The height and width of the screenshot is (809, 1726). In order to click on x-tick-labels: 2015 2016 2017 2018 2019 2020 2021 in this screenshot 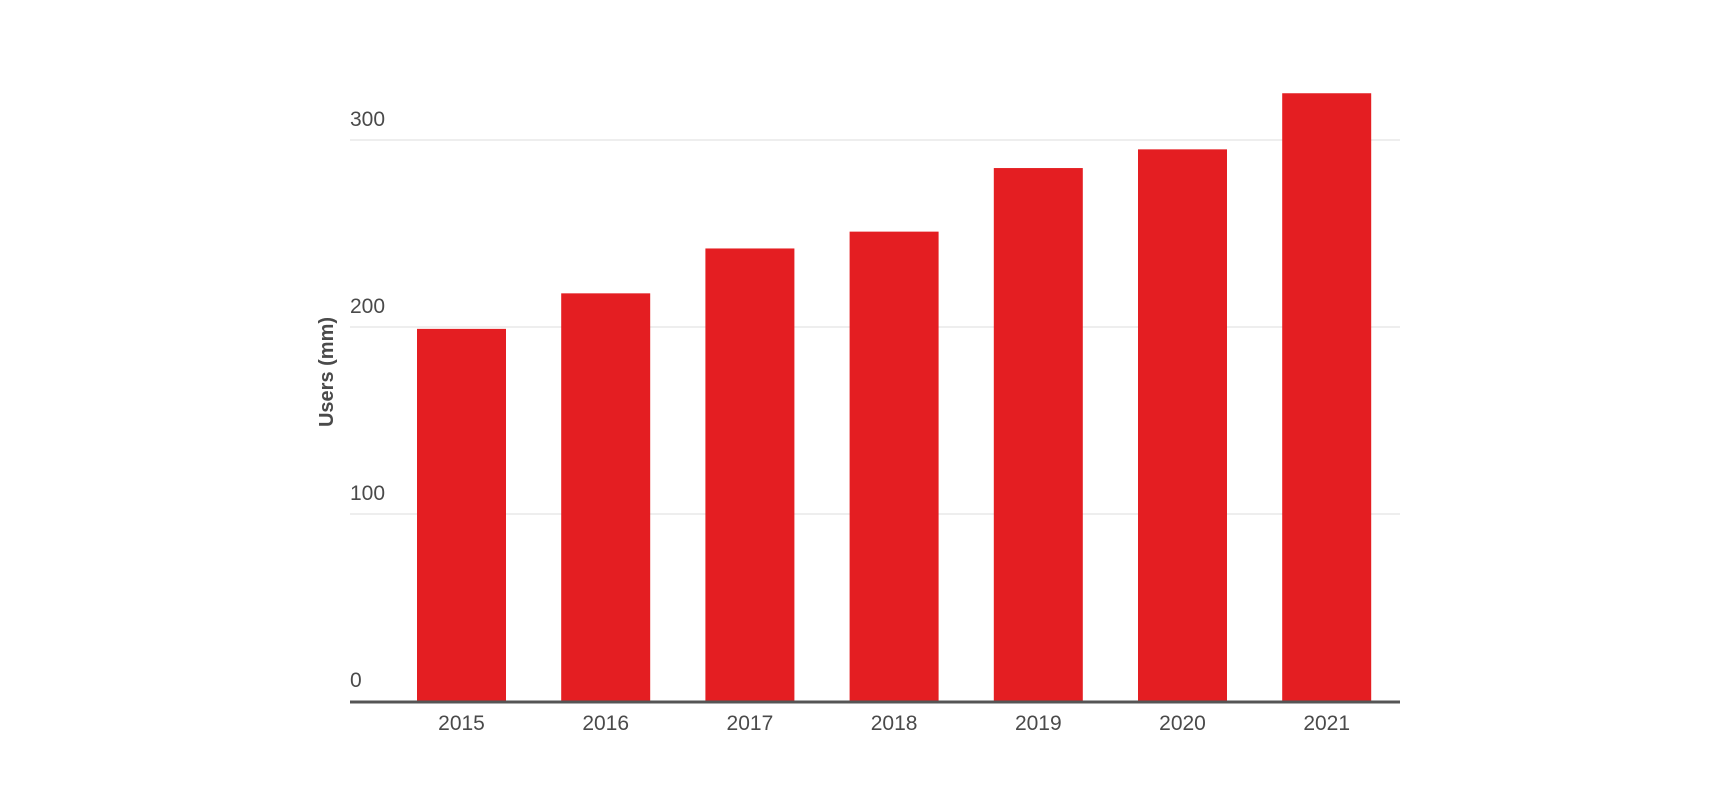, I will do `click(894, 723)`.